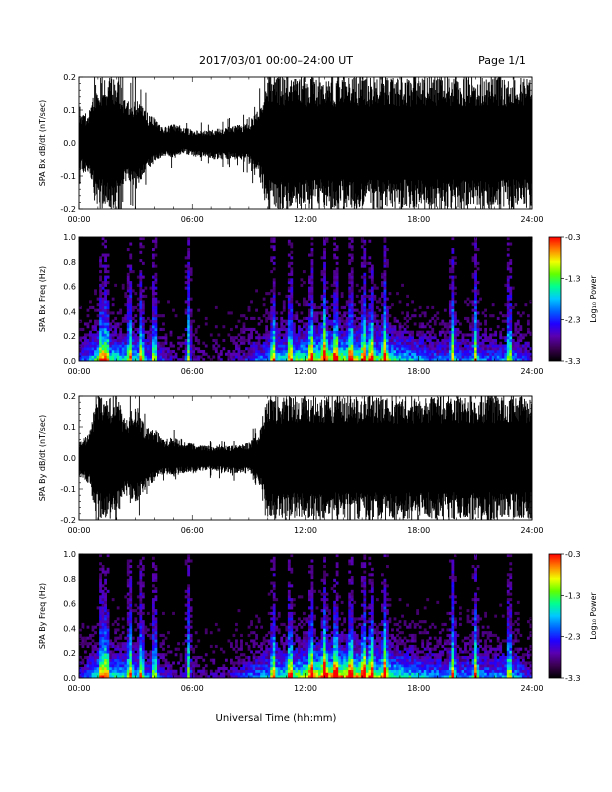  Describe the element at coordinates (42, 299) in the screenshot. I see `y-axis-label: SPA Bx Freq (Hz)` at that location.